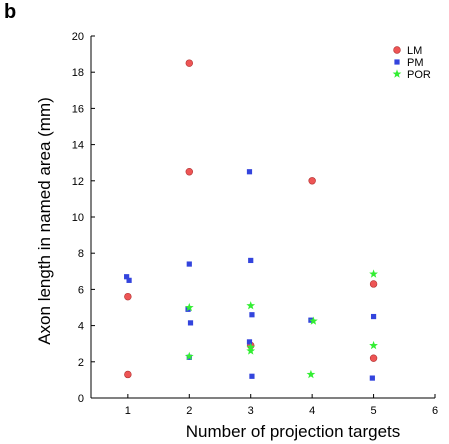  What do you see at coordinates (128, 411) in the screenshot?
I see `x-tick-label: 1` at bounding box center [128, 411].